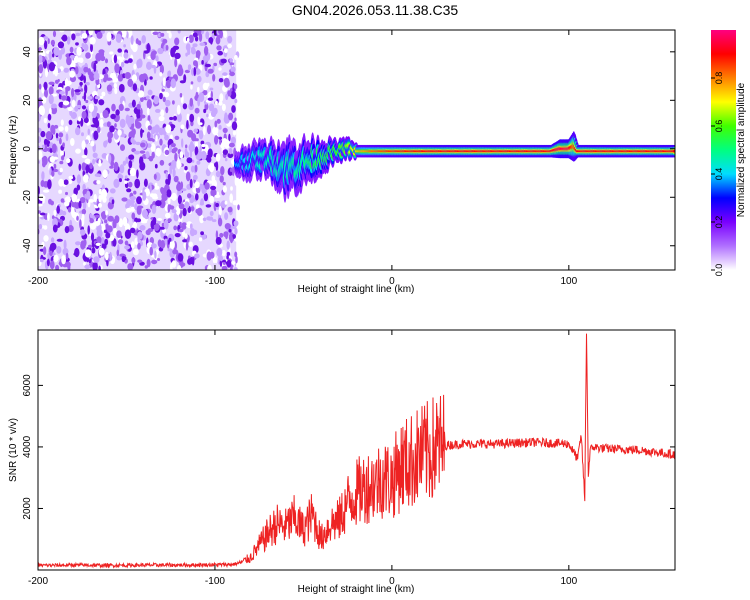 The width and height of the screenshot is (750, 600). What do you see at coordinates (38, 281) in the screenshot?
I see `spectrogram-x-tick-label: -200` at bounding box center [38, 281].